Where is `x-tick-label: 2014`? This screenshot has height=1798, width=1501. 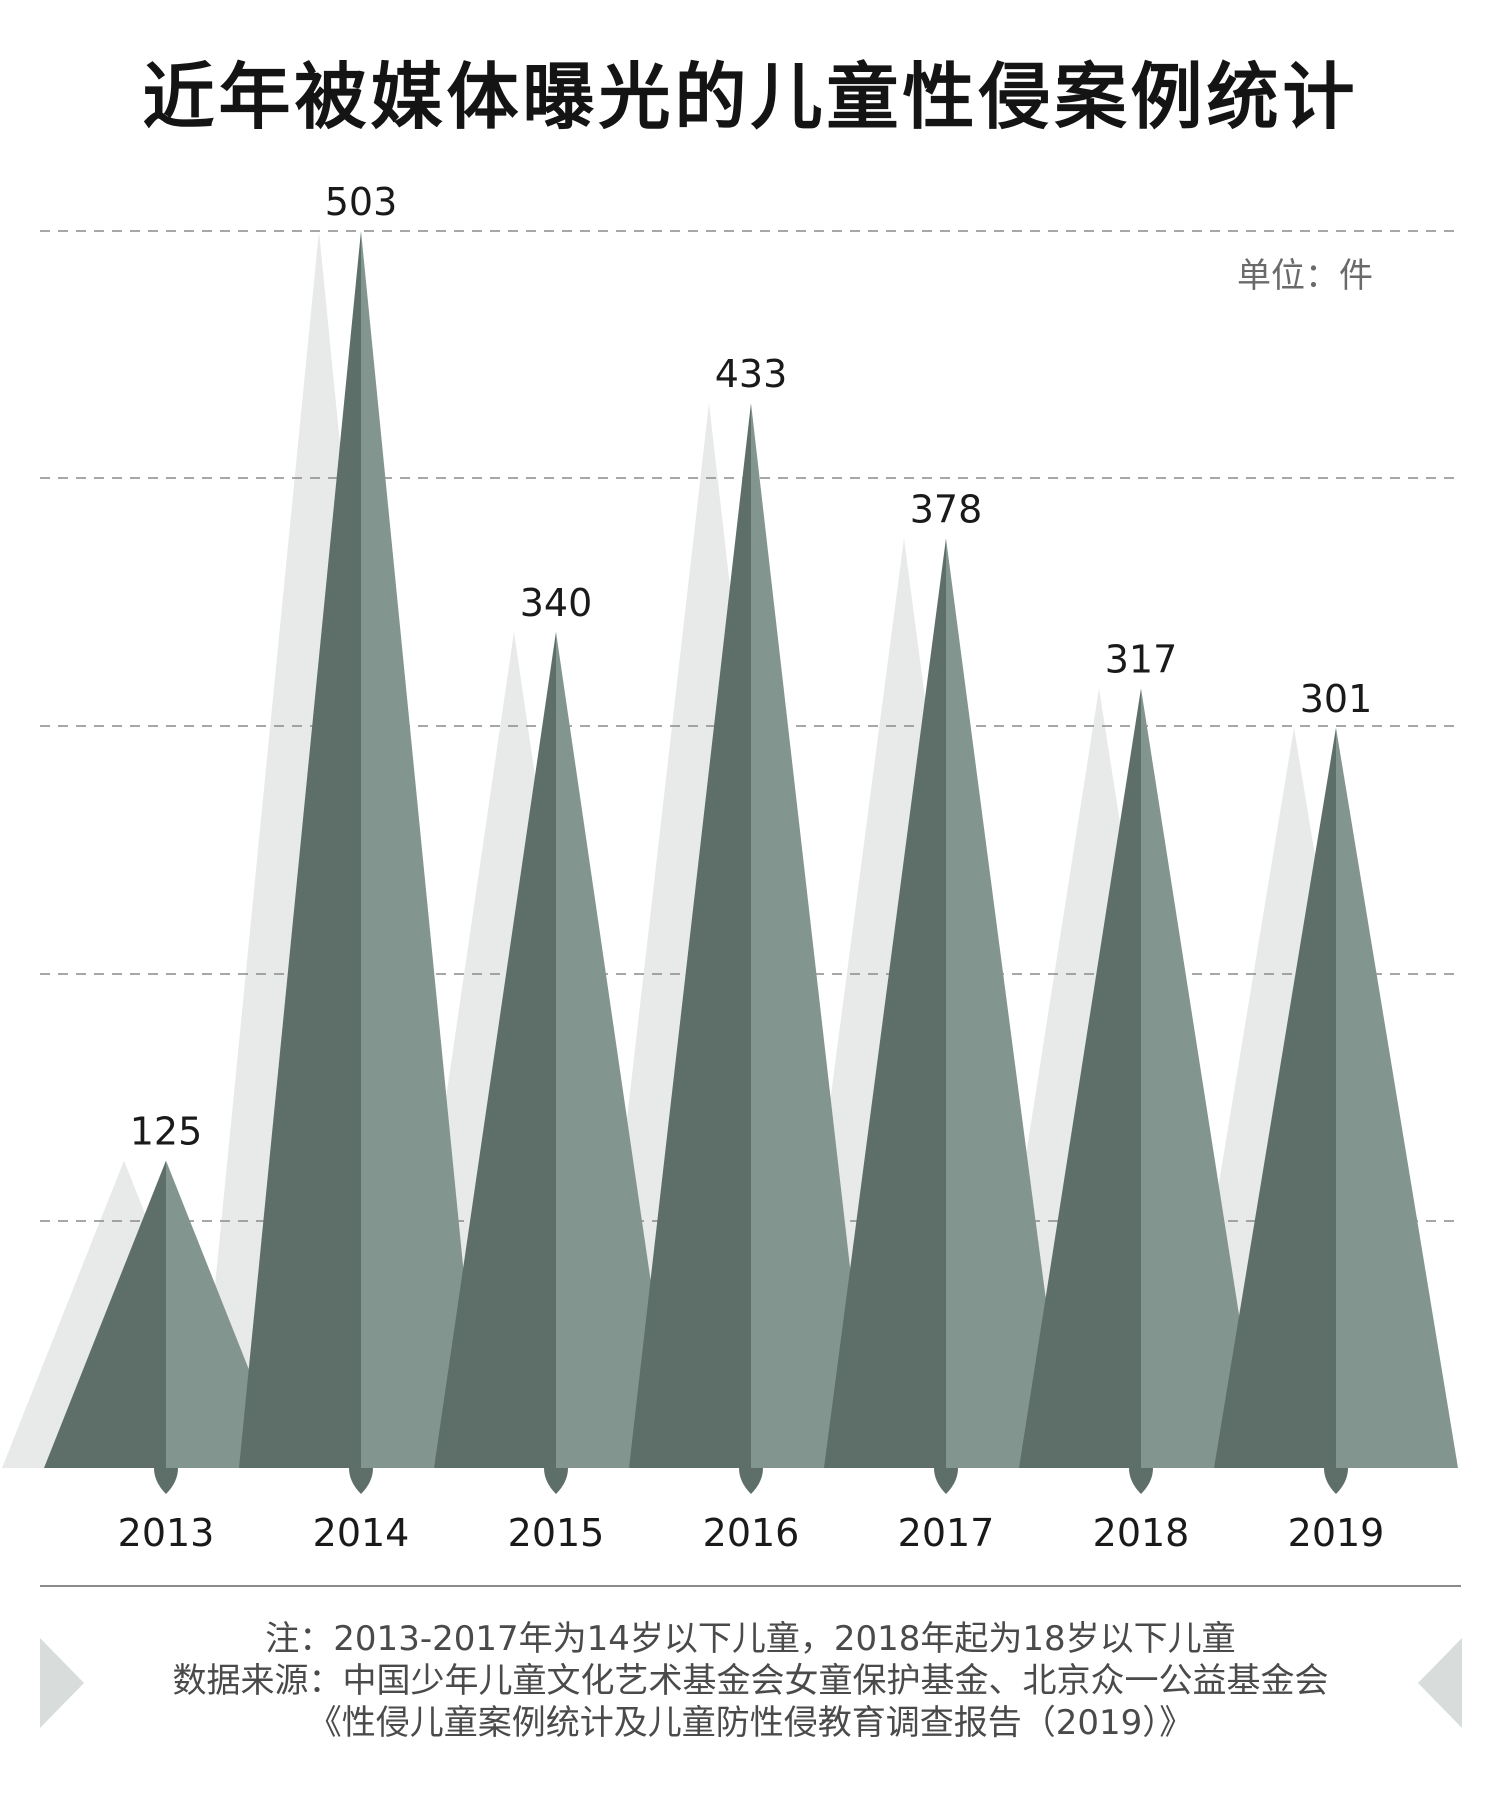
x-tick-label: 2014 is located at coordinates (361, 1533).